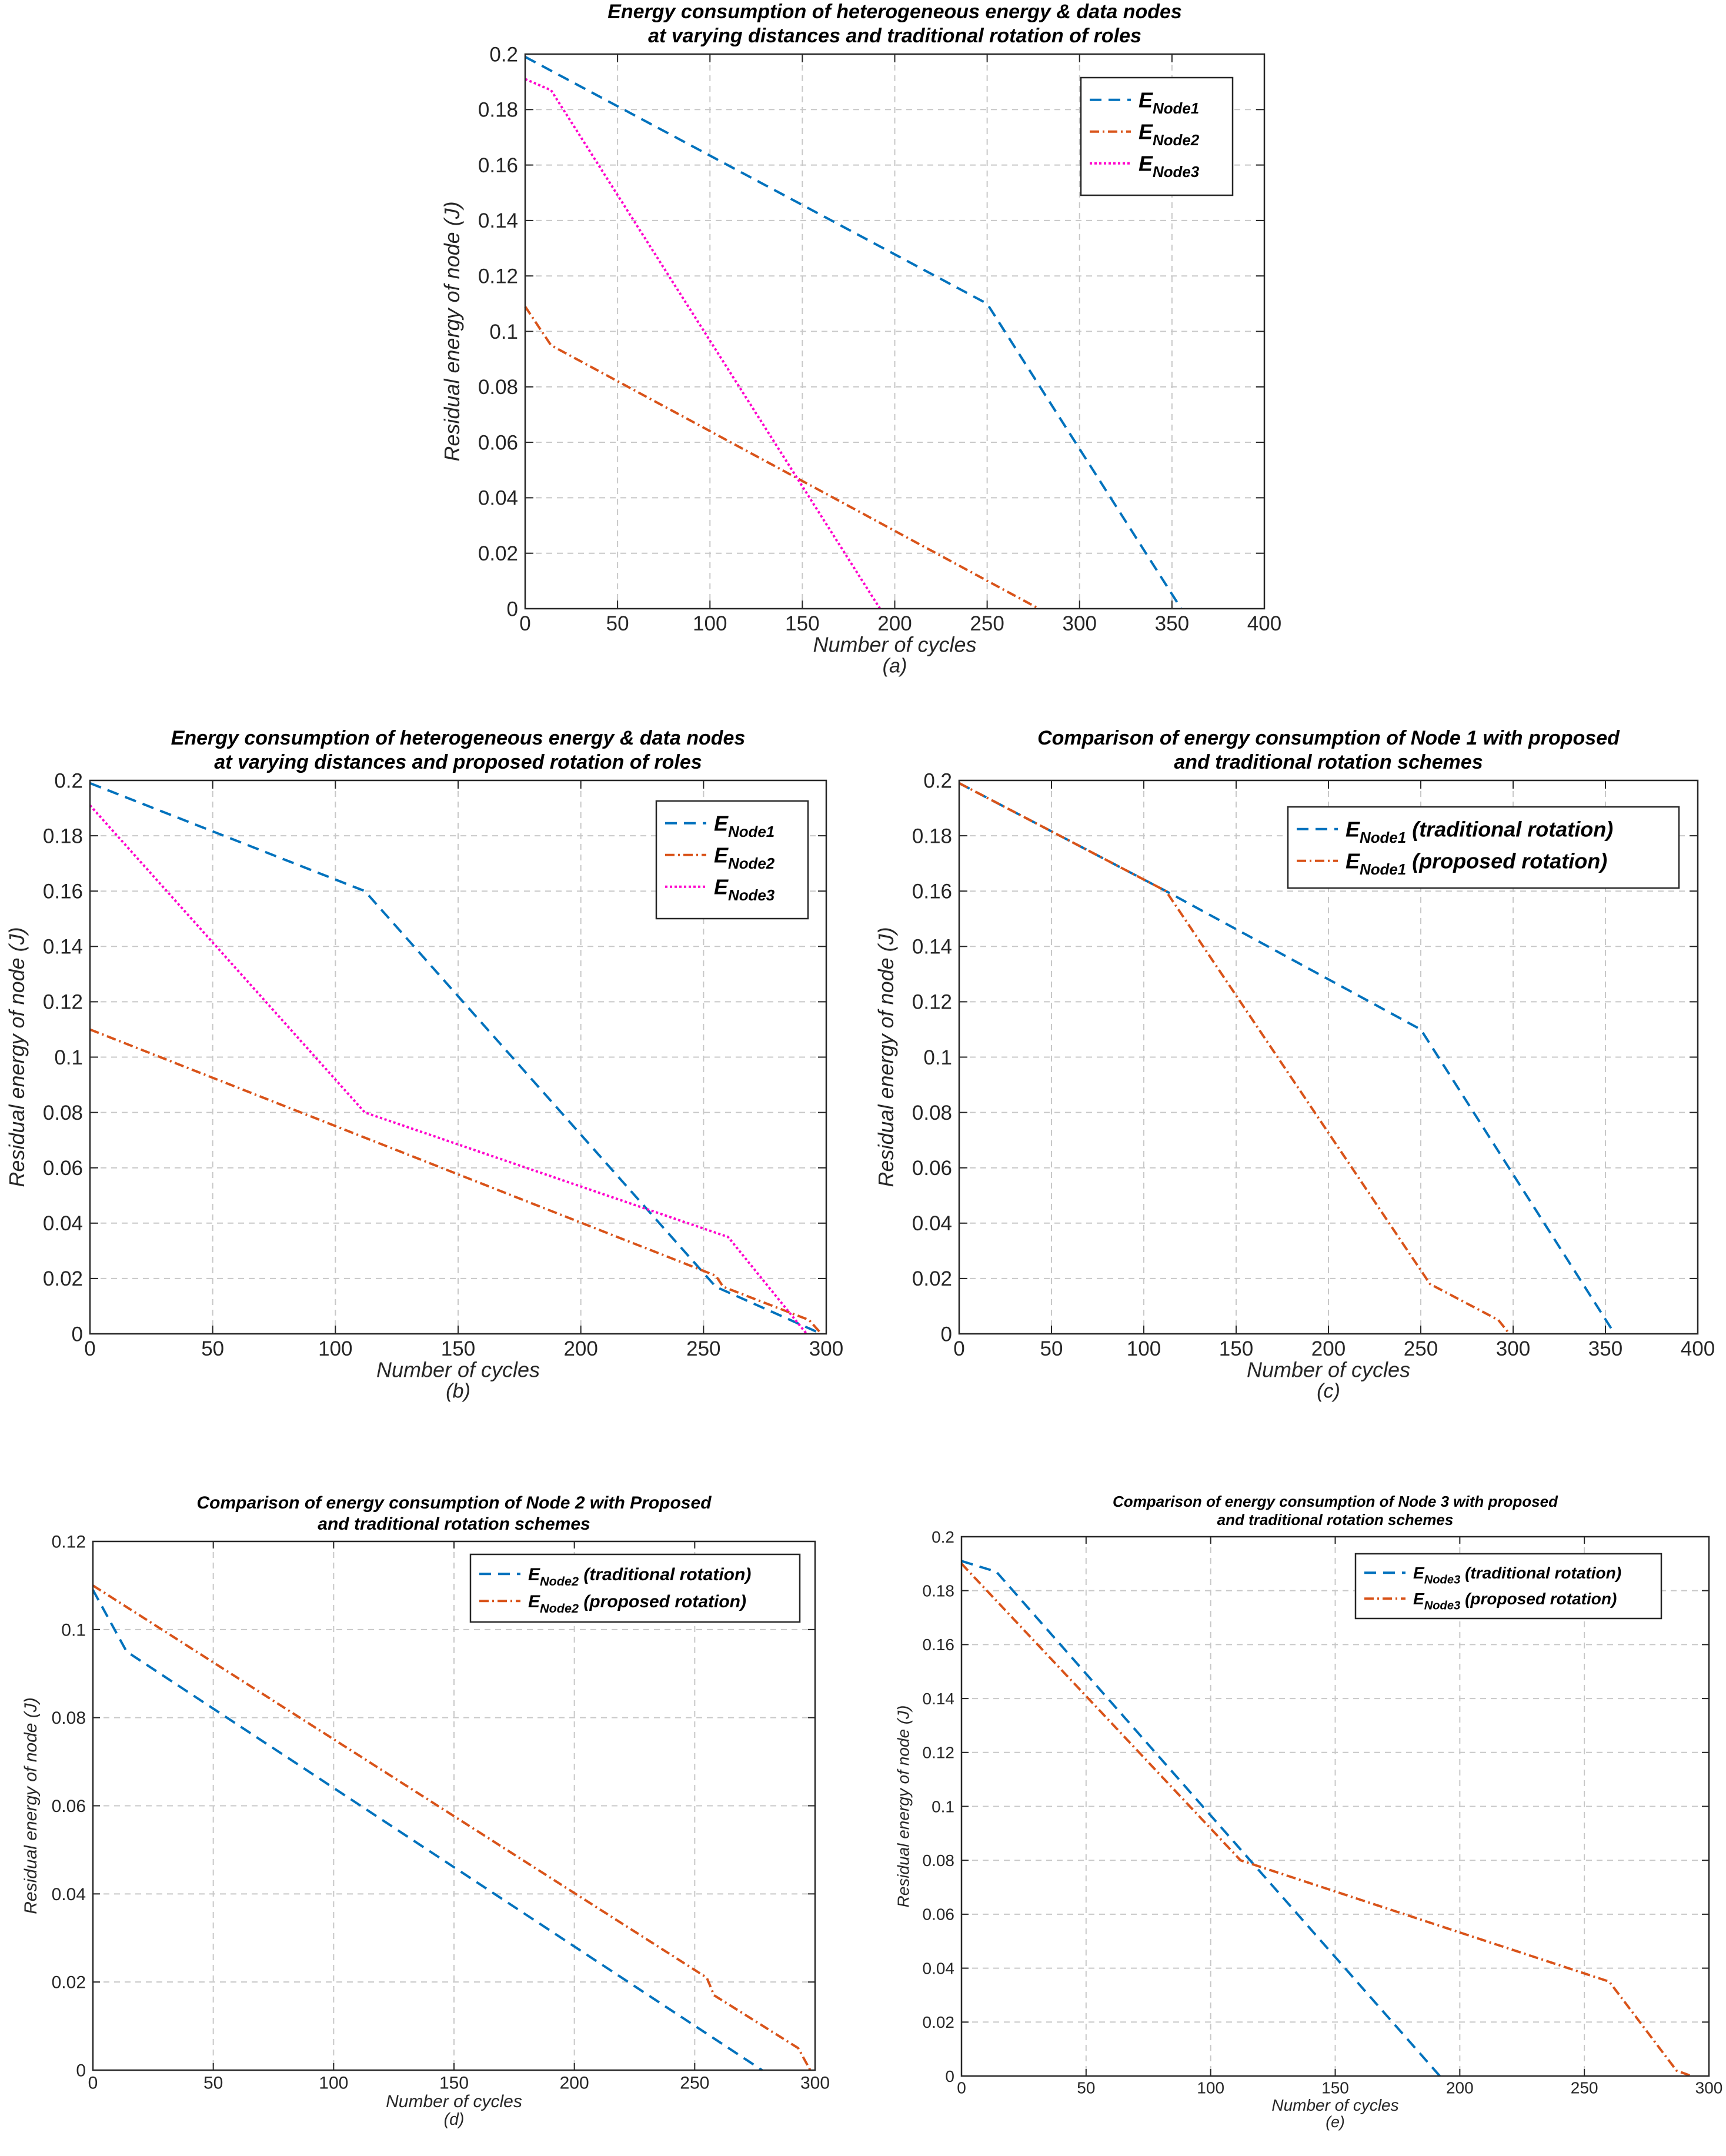 The image size is (1726, 2156). Describe the element at coordinates (427, 1830) in the screenshot. I see `series-line-node2-traditional` at that location.